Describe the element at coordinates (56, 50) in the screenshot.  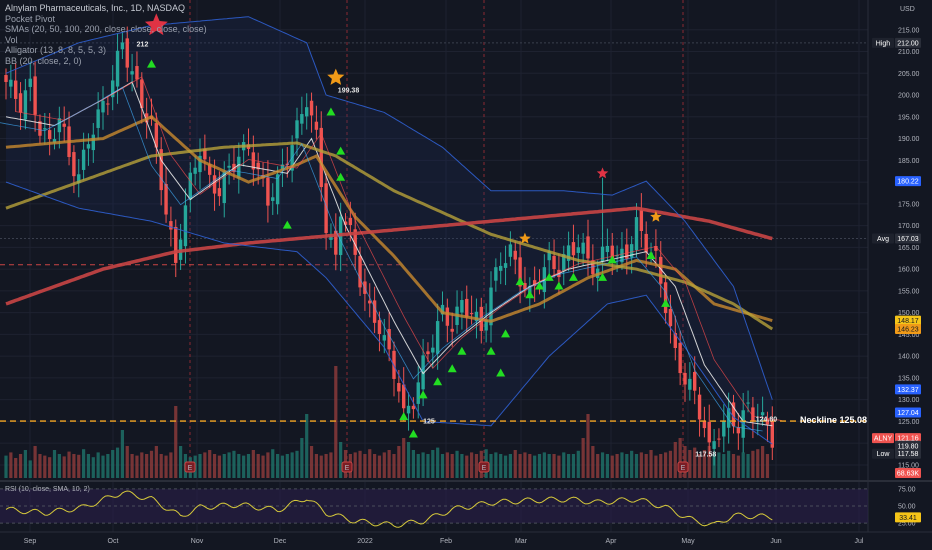
I see `legend-indicator-alligator: Alligator (13, 8, 8, 5, 5, 3)` at that location.